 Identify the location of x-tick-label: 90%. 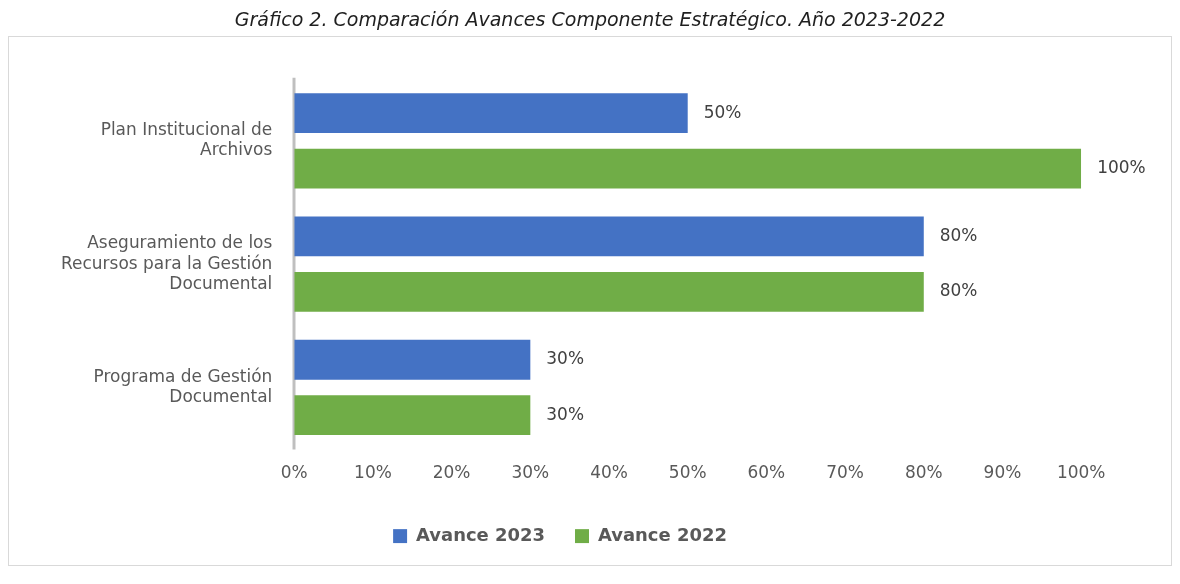
(1002, 471).